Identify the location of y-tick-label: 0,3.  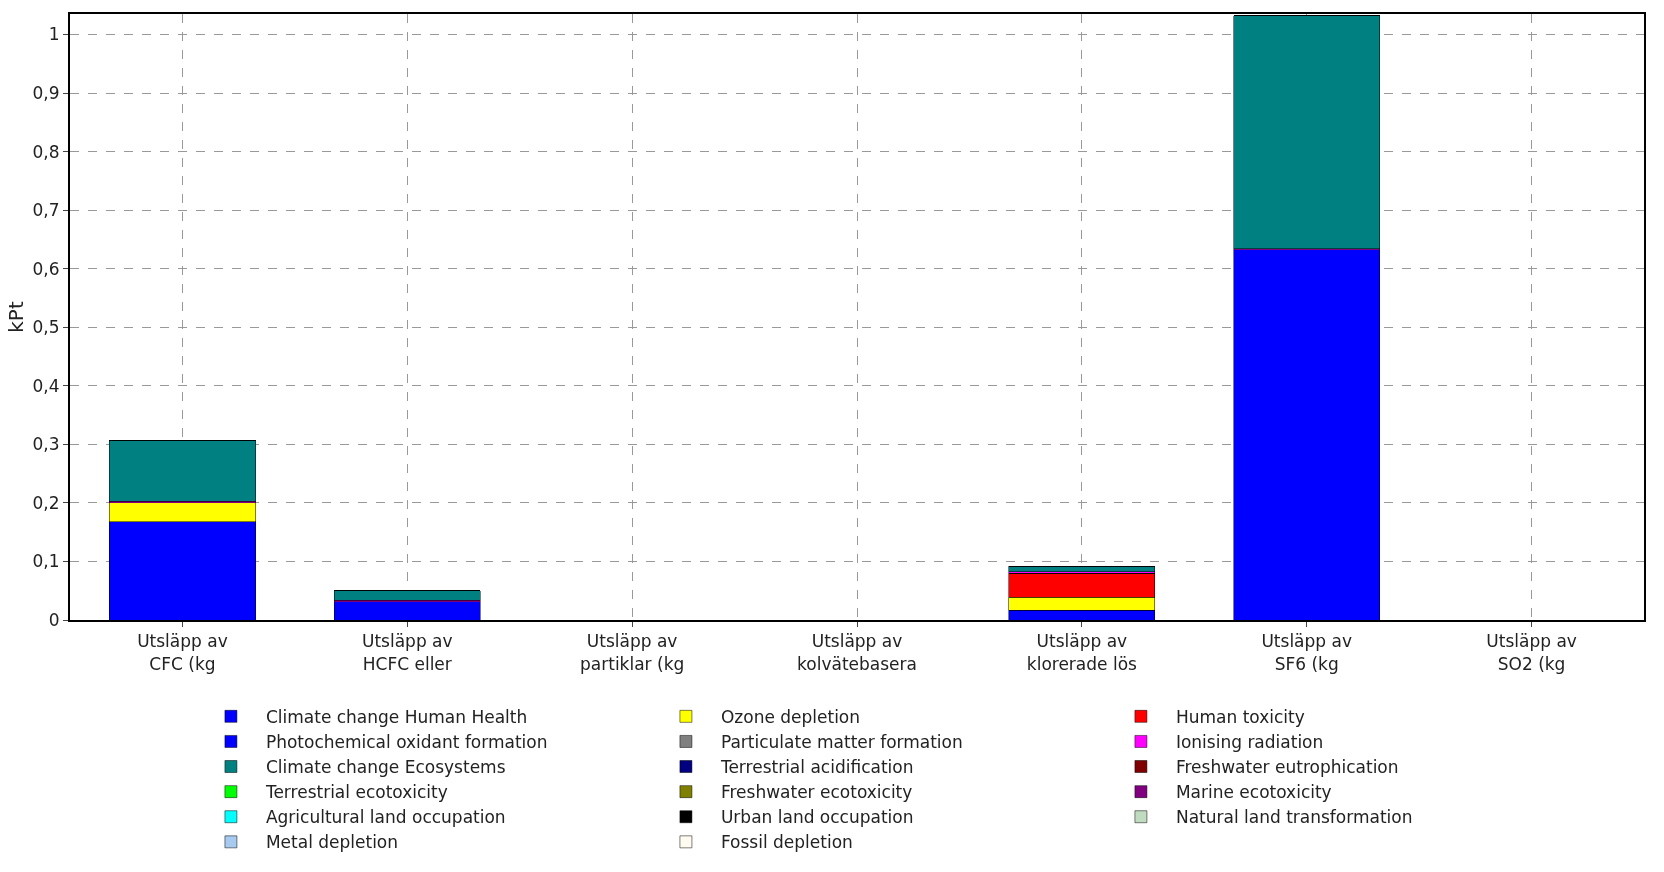
(46, 444).